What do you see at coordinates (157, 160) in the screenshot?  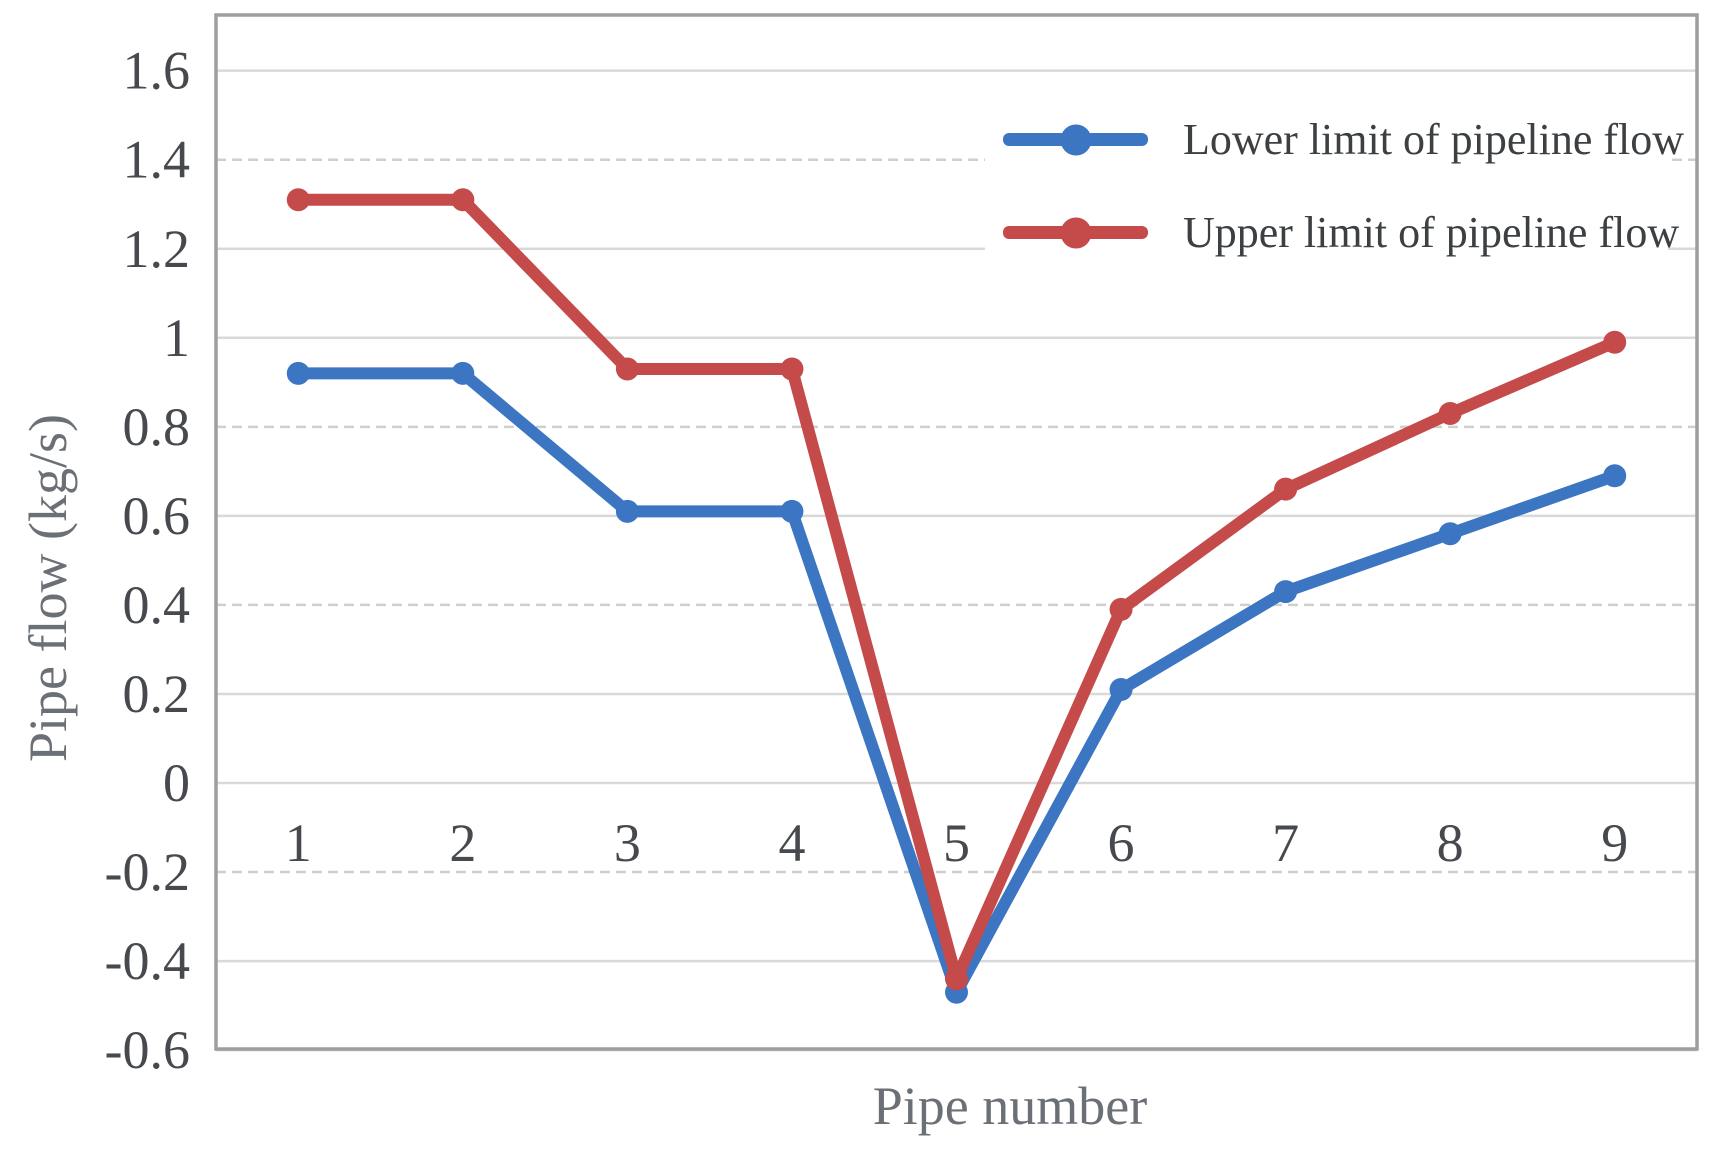 I see `y-tick-label: 1.4` at bounding box center [157, 160].